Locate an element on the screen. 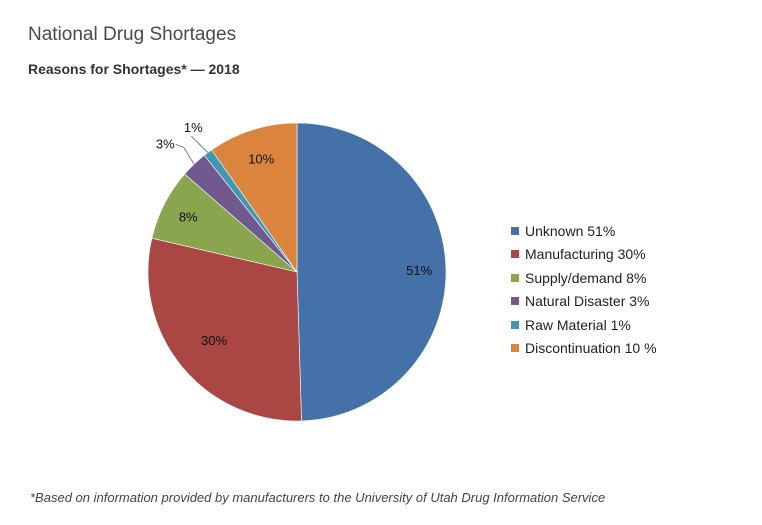 This screenshot has height=525, width=762. legend-label: Unknown 51% is located at coordinates (570, 230).